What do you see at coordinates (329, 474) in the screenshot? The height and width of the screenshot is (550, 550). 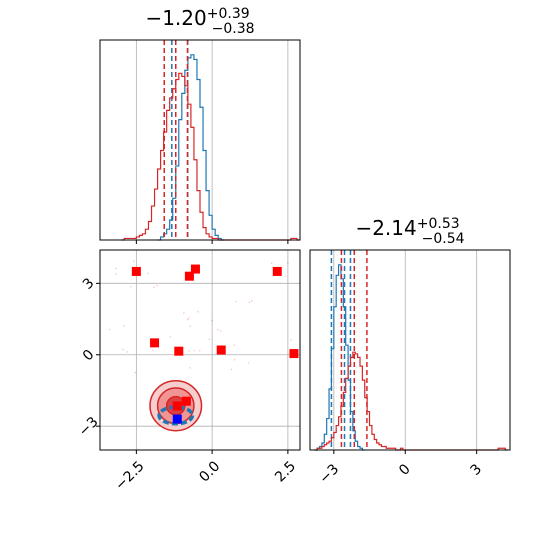 I see `x-tick-label: −3` at bounding box center [329, 474].